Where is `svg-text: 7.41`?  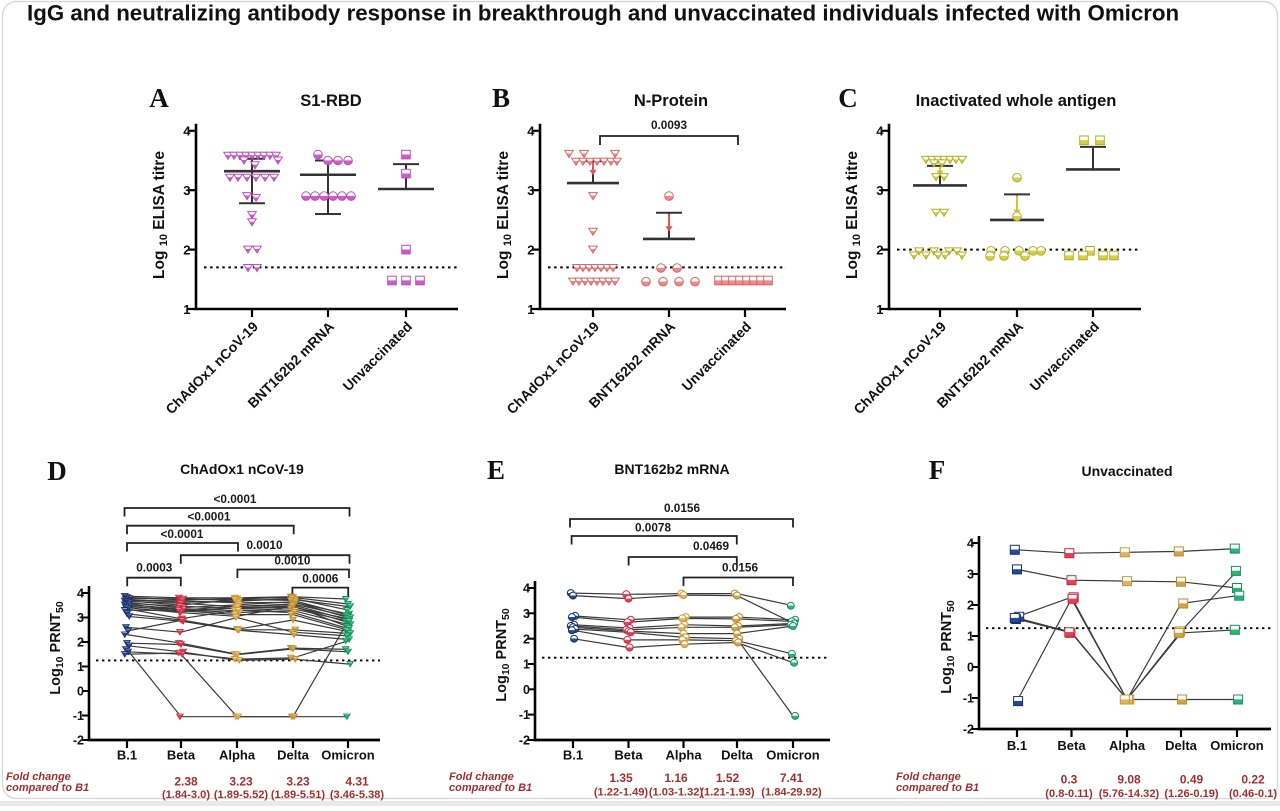
svg-text: 7.41 is located at coordinates (792, 778).